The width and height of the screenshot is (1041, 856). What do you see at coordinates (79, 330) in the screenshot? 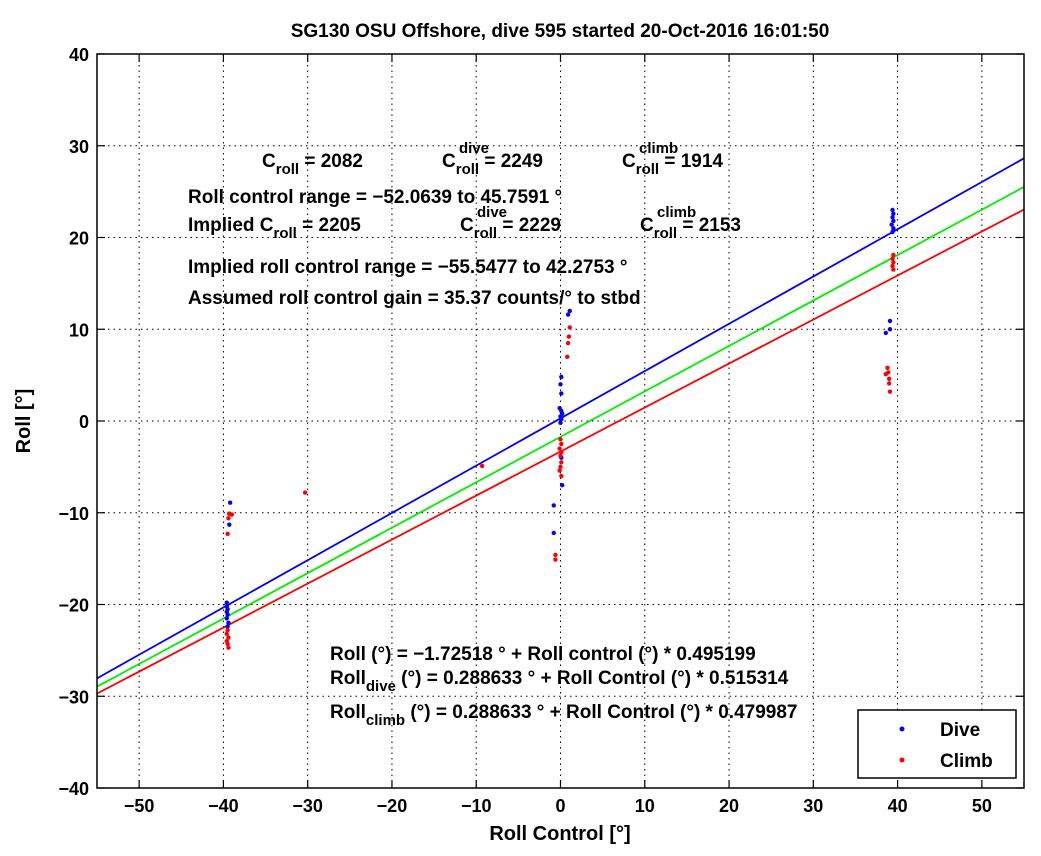
I see `y-tick-label: 10` at bounding box center [79, 330].